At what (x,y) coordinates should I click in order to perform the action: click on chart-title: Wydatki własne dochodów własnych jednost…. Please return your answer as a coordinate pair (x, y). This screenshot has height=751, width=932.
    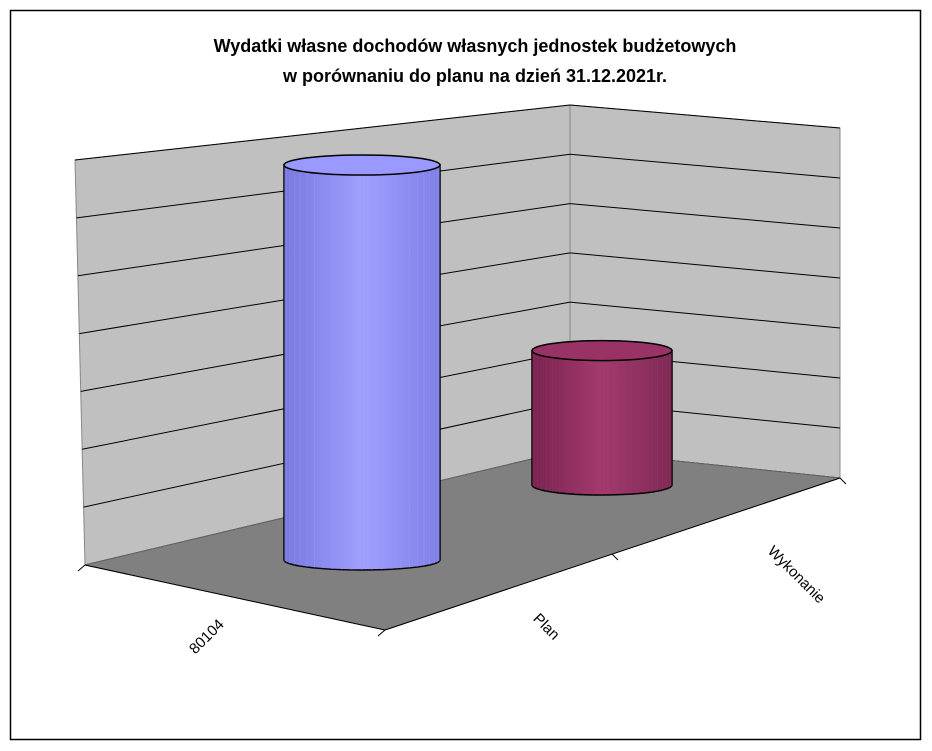
    Looking at the image, I should click on (475, 46).